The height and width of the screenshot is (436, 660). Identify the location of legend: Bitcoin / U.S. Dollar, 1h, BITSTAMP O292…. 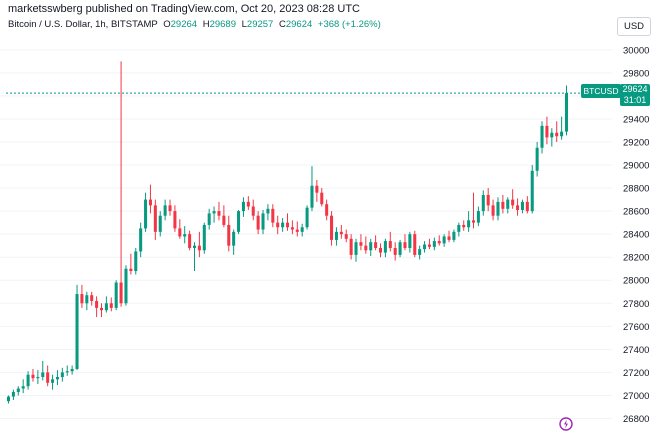
(194, 24).